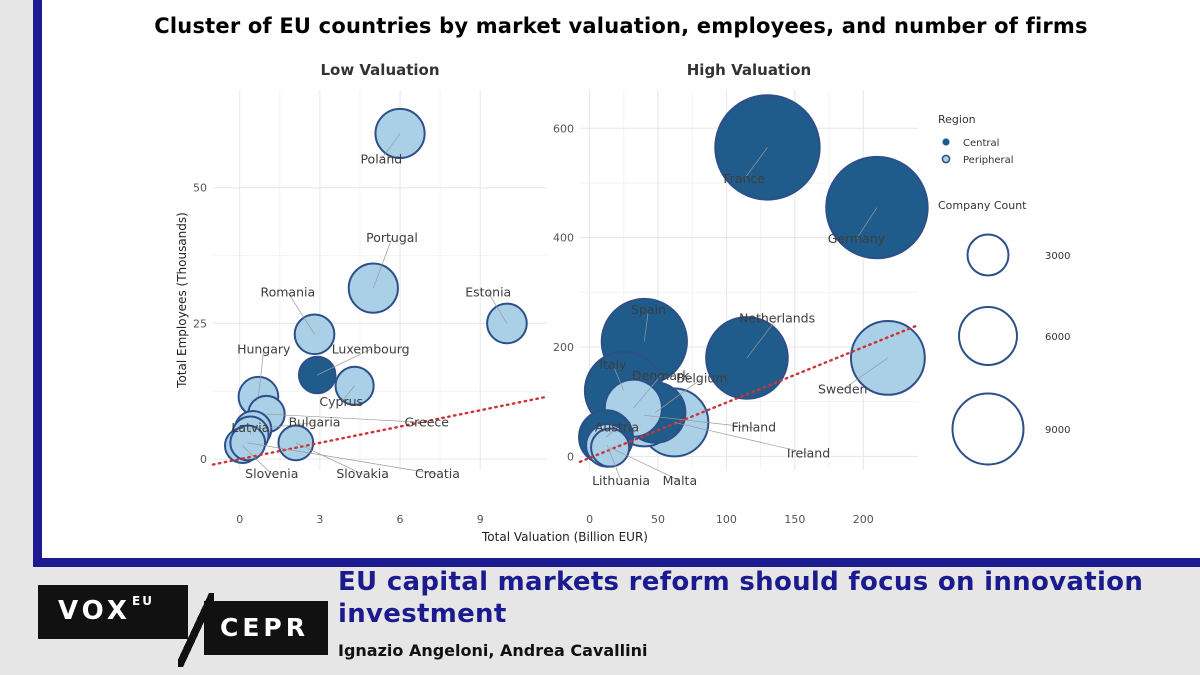  I want to click on cepr-logo-box: CEPR, so click(266, 628).